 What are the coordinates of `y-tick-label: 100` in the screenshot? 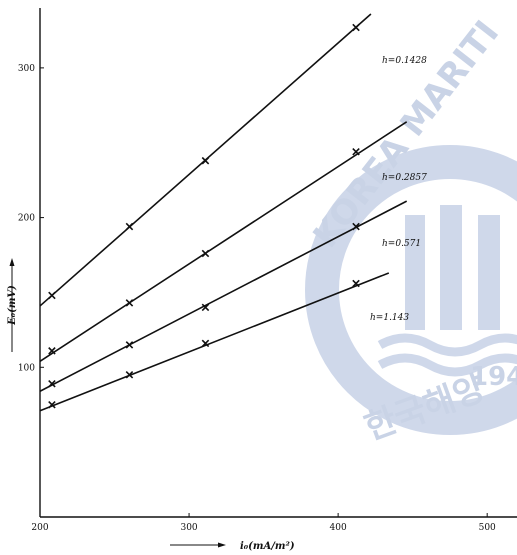 It's located at (26, 368).